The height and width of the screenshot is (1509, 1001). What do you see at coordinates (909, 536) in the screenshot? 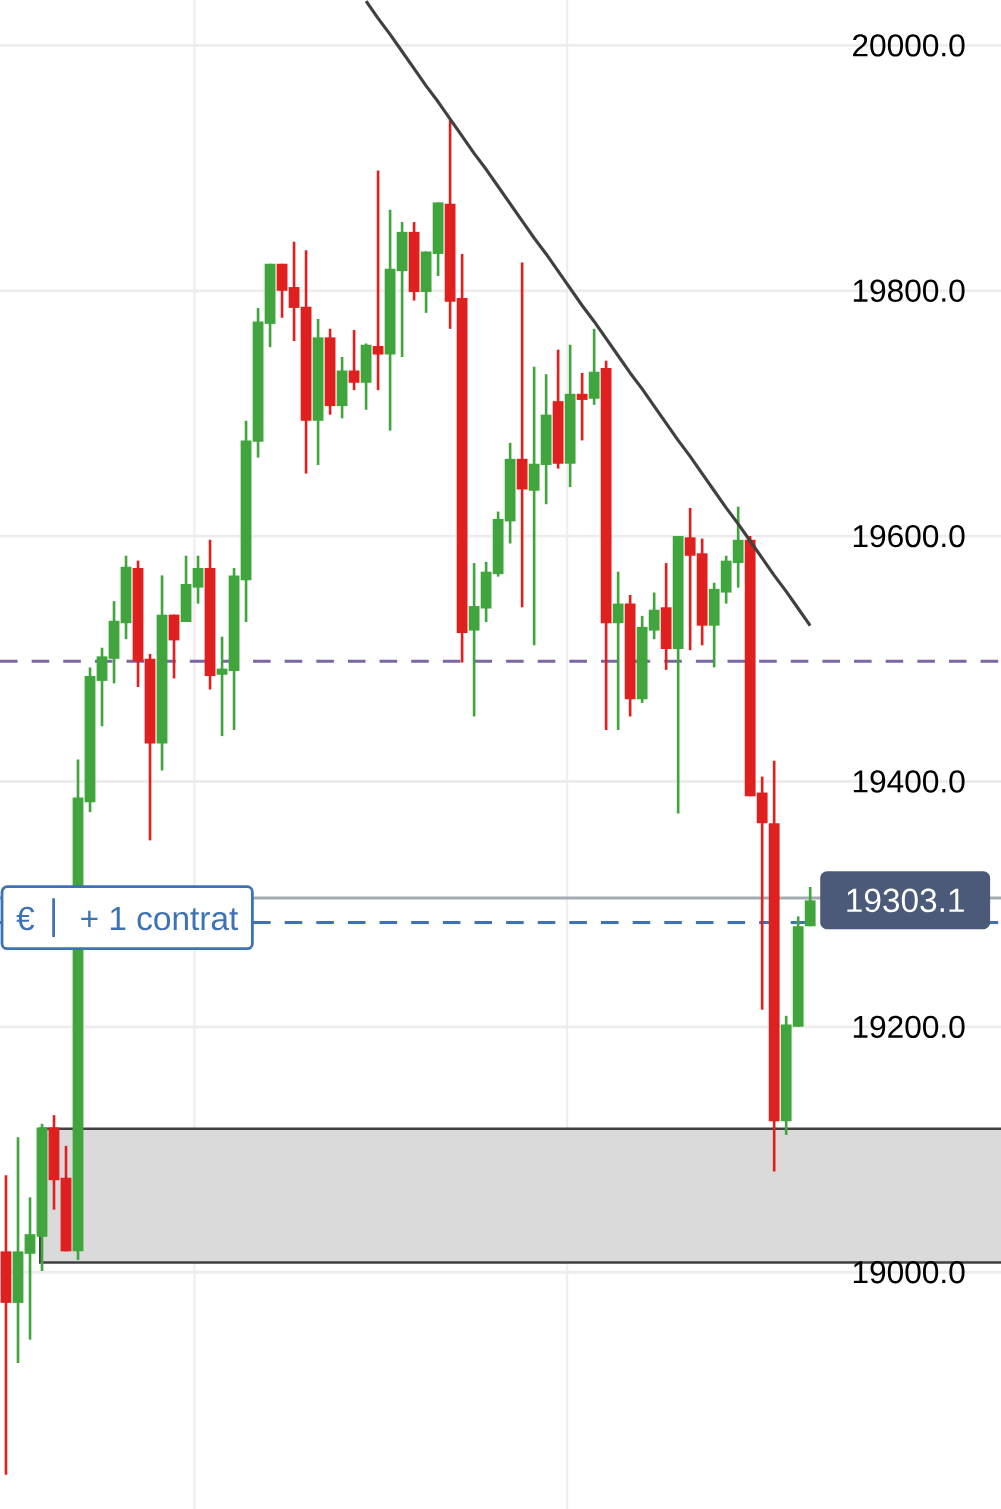
I see `y-tick-label: 19600.0` at bounding box center [909, 536].